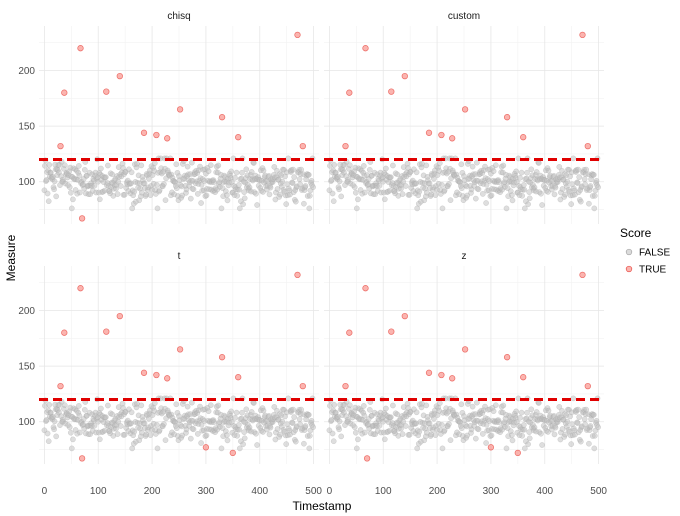 This screenshot has height=516, width=680. What do you see at coordinates (645, 251) in the screenshot?
I see `legend: Score FALSE TRUE` at bounding box center [645, 251].